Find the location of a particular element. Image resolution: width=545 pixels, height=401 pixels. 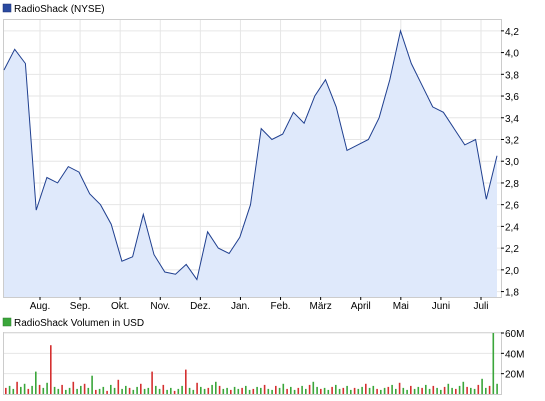

volume-y-tick-label: 40M is located at coordinates (514, 354).